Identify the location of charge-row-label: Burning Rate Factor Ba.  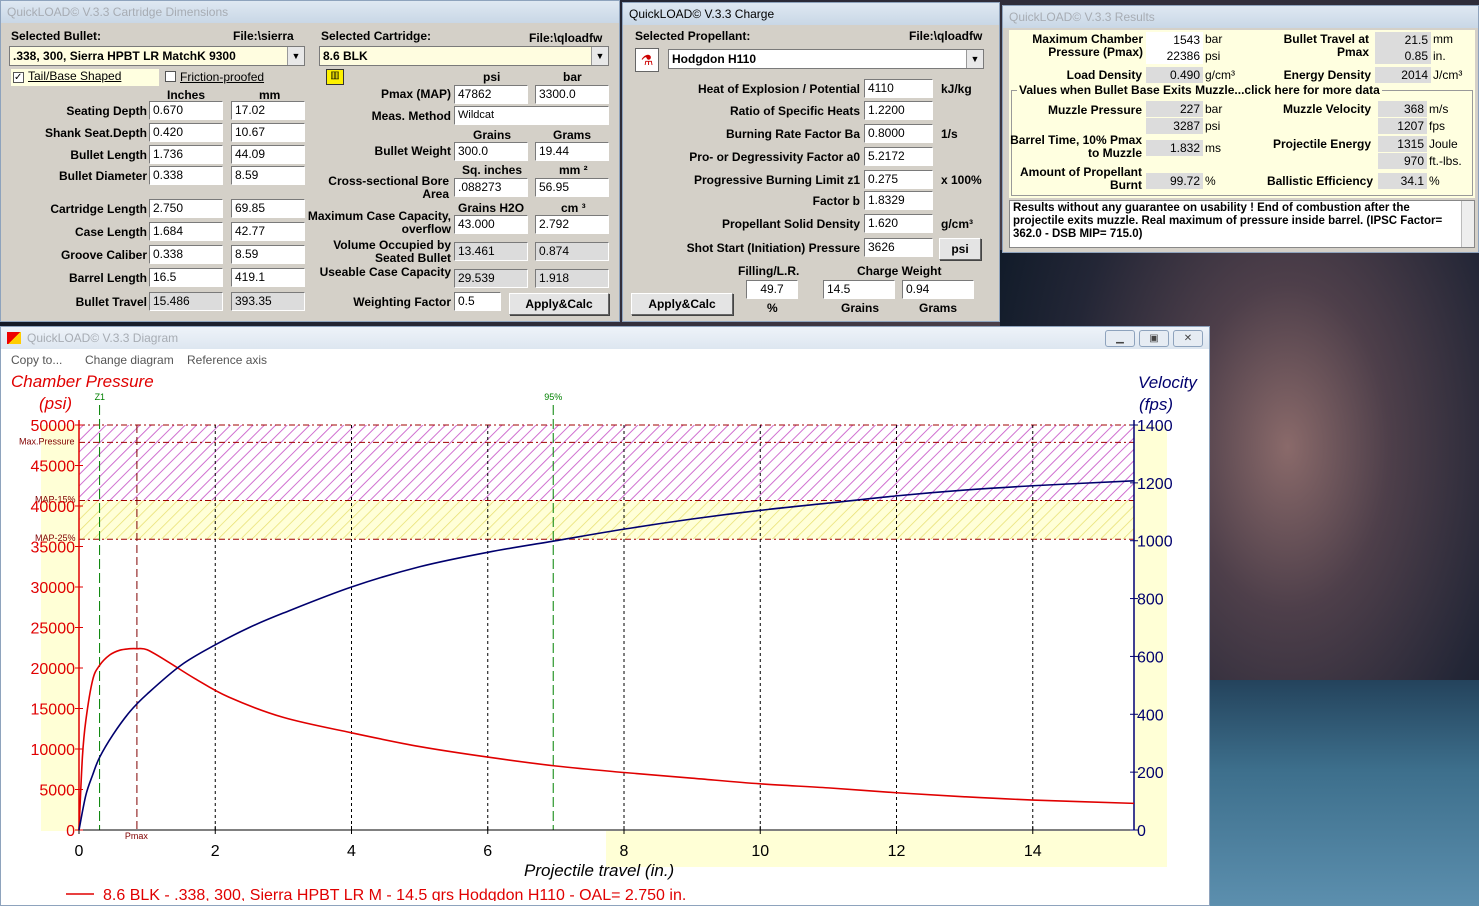
(792, 134).